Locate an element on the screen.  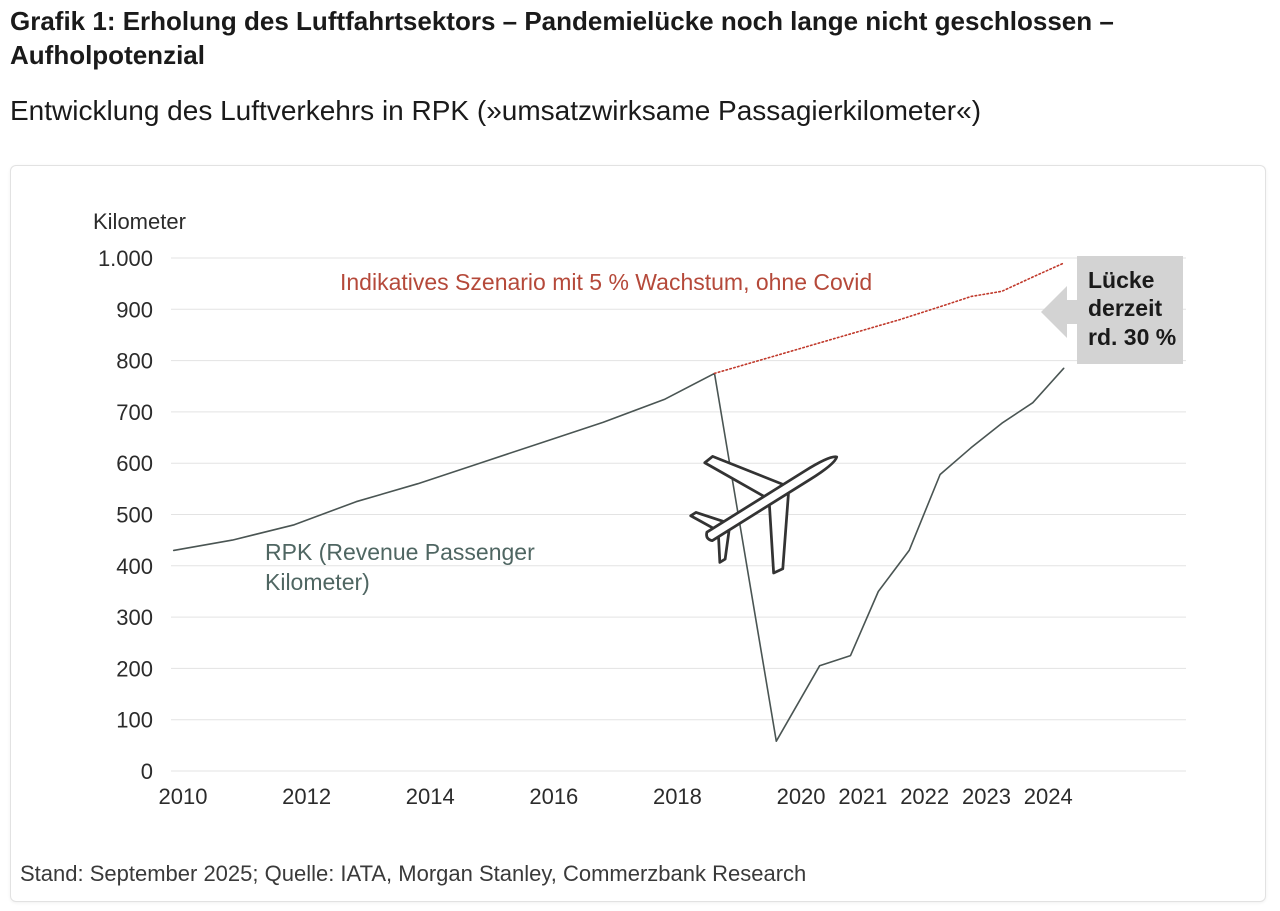
y-tick-label: 900 is located at coordinates (134, 309).